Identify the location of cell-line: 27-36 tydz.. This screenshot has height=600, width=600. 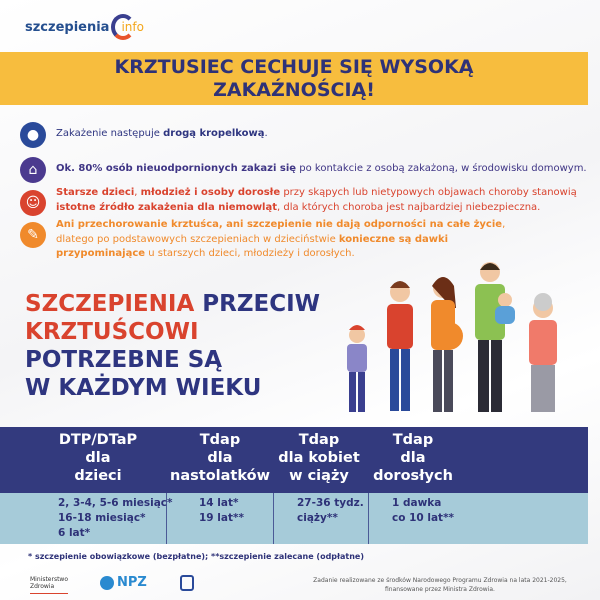
(330, 503).